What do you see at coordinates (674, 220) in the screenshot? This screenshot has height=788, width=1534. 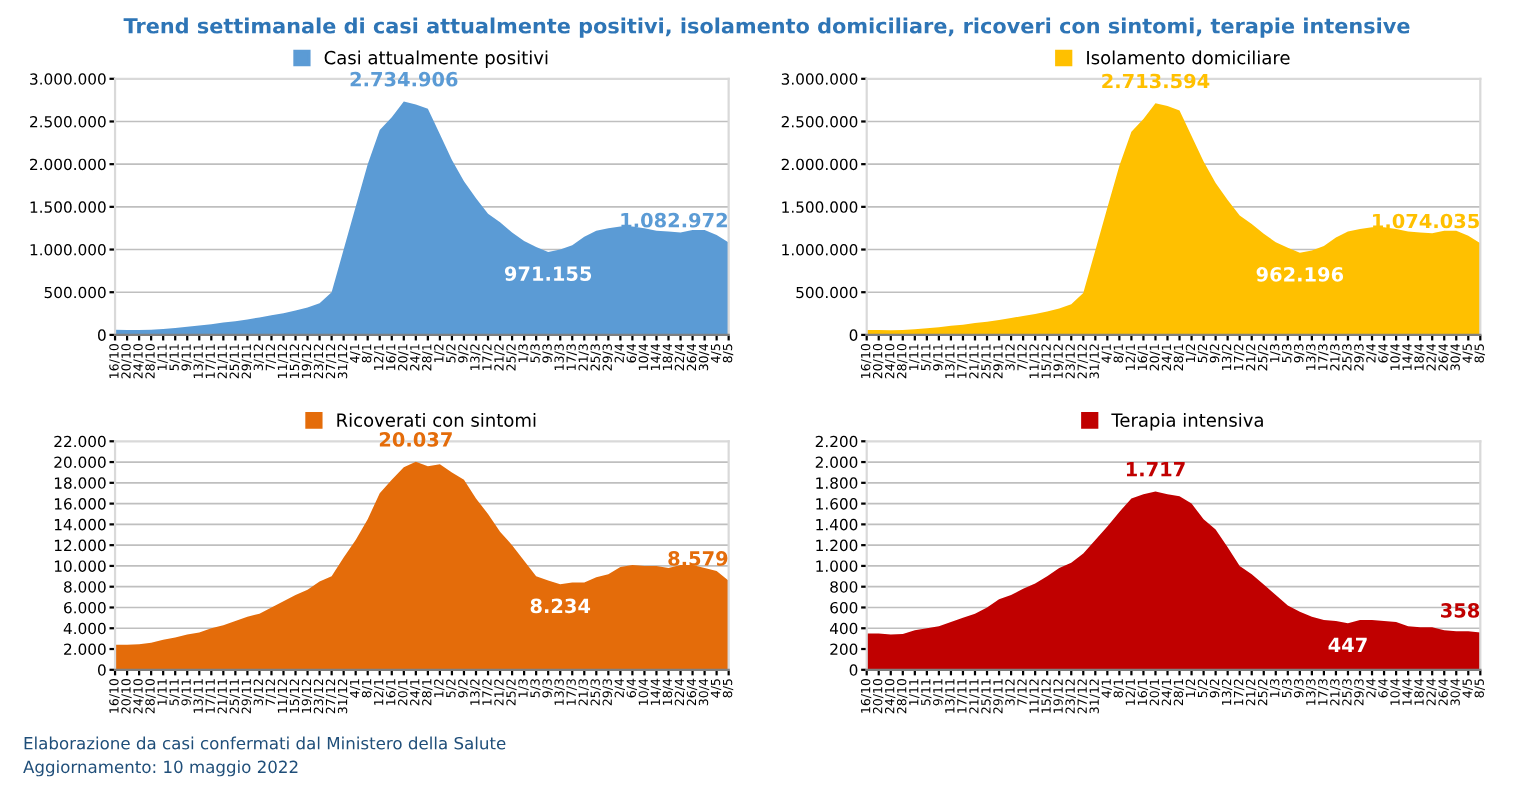 I see `data-label: 1.082.972` at bounding box center [674, 220].